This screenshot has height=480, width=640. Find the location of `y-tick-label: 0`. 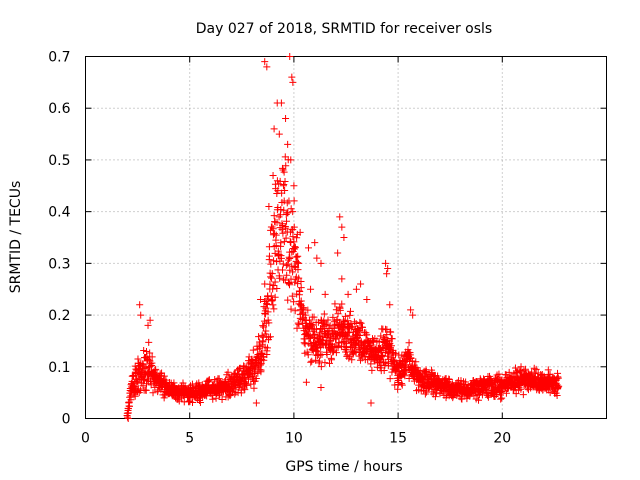

y-tick-label: 0 is located at coordinates (66, 420).